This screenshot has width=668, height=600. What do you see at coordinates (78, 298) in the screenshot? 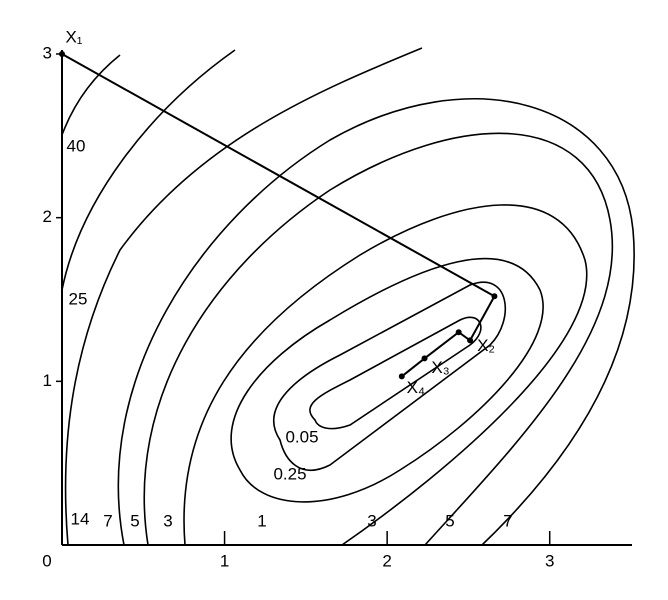
I see `contour-label: 25` at bounding box center [78, 298].